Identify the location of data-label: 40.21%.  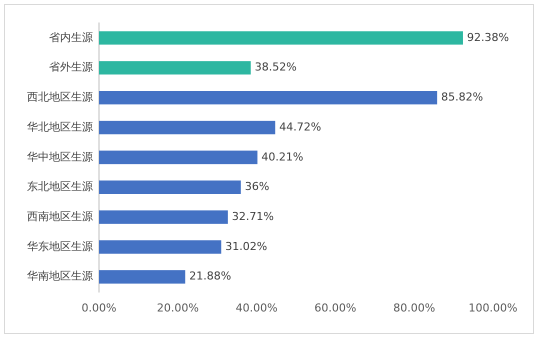
(282, 157).